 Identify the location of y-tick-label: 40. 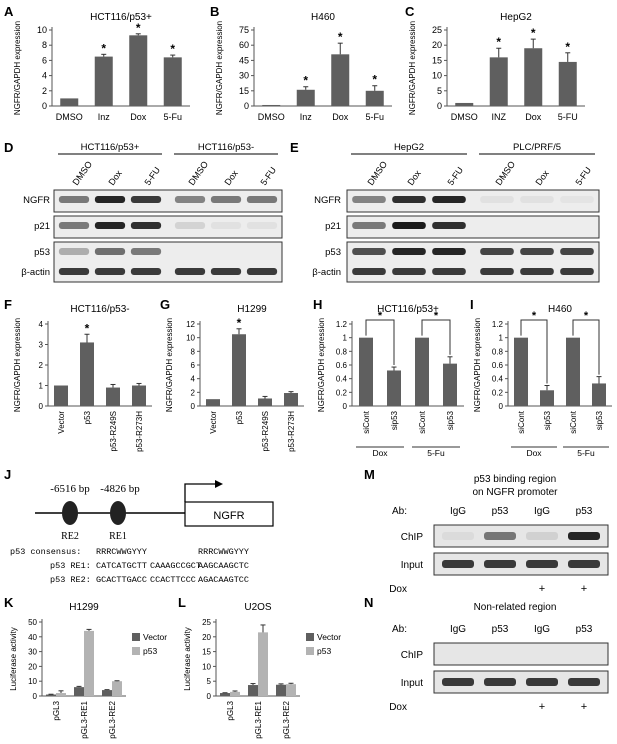
(32, 637).